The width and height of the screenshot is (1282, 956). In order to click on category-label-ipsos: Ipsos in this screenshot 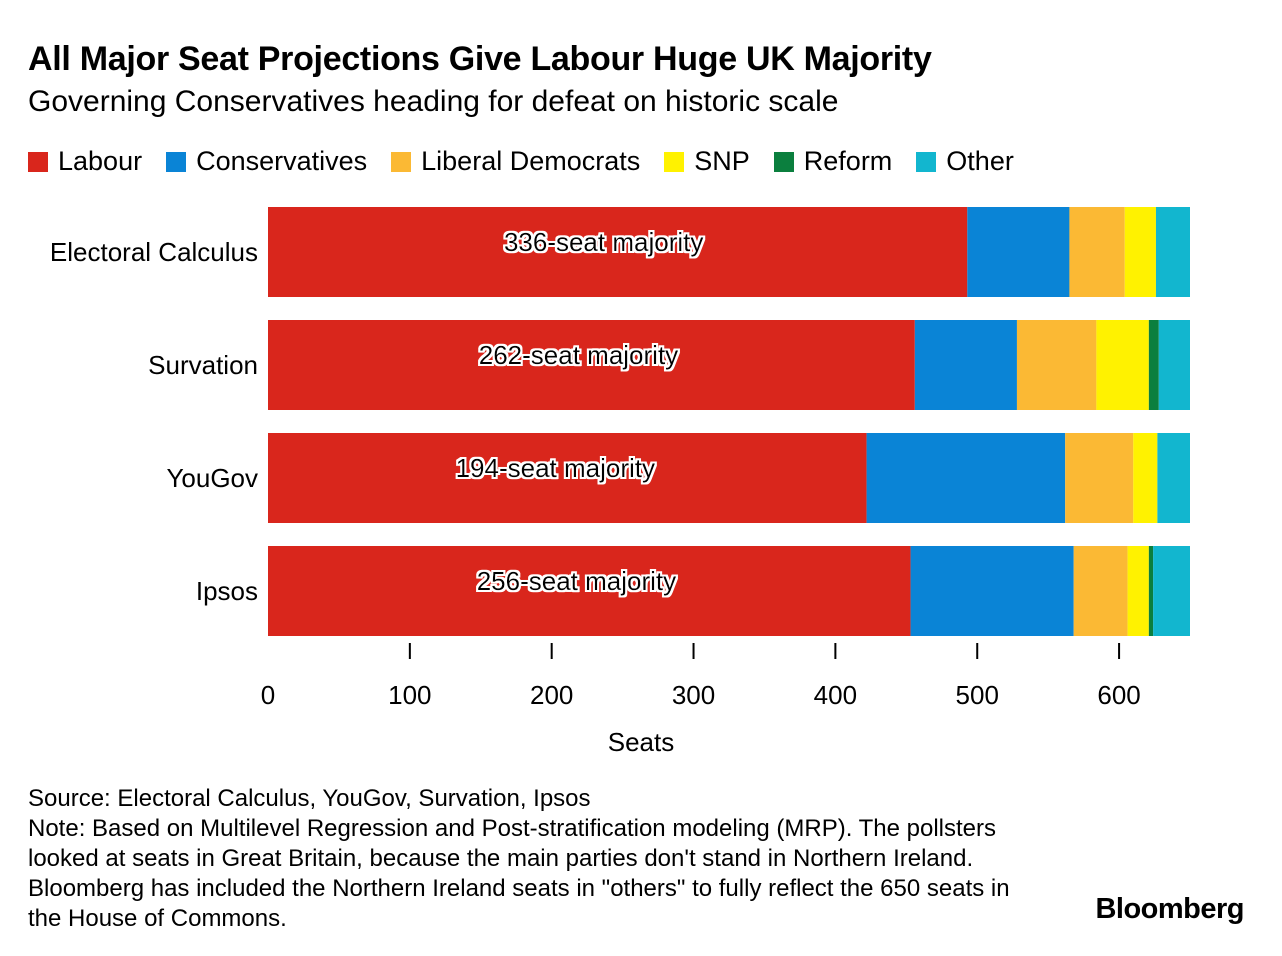, I will do `click(227, 591)`.